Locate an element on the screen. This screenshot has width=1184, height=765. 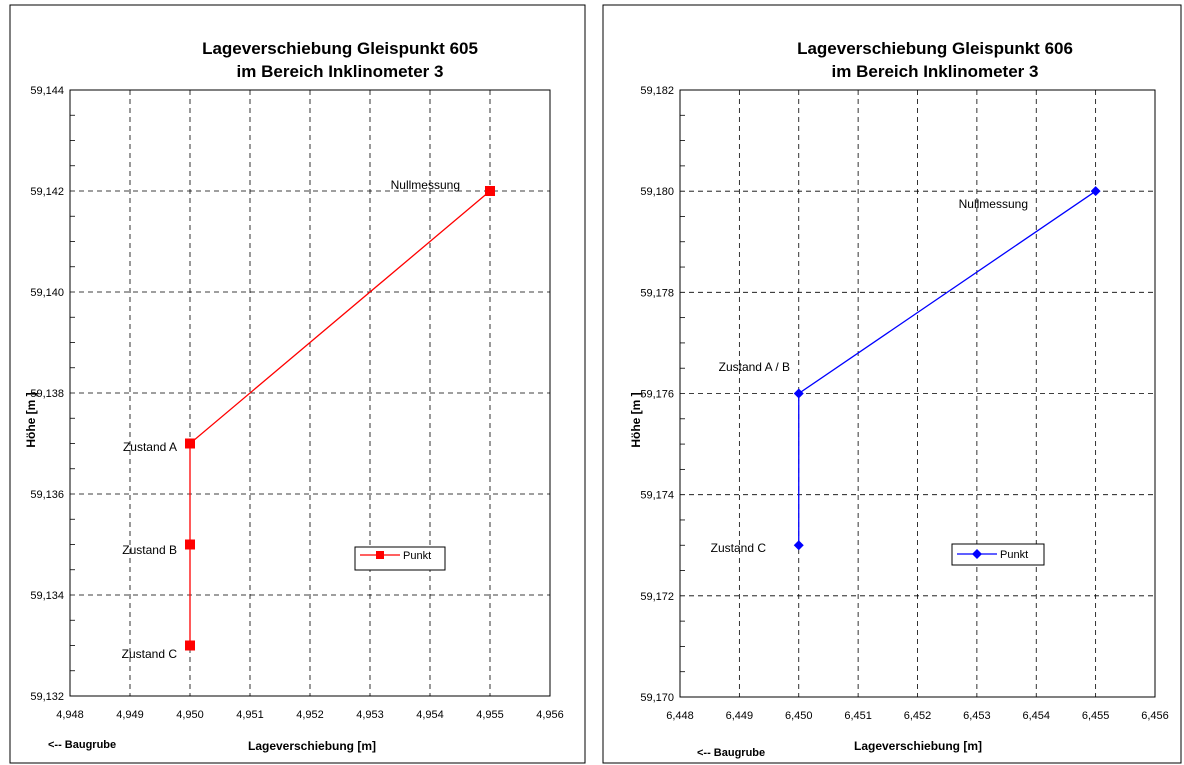
chart-606-y-tick-label: 59,174 is located at coordinates (657, 496).